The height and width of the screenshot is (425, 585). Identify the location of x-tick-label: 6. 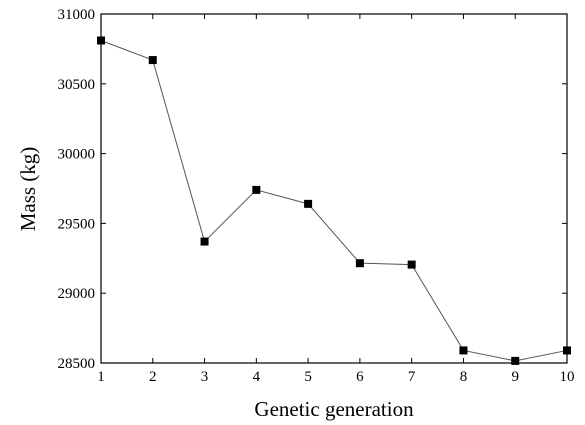
(360, 377).